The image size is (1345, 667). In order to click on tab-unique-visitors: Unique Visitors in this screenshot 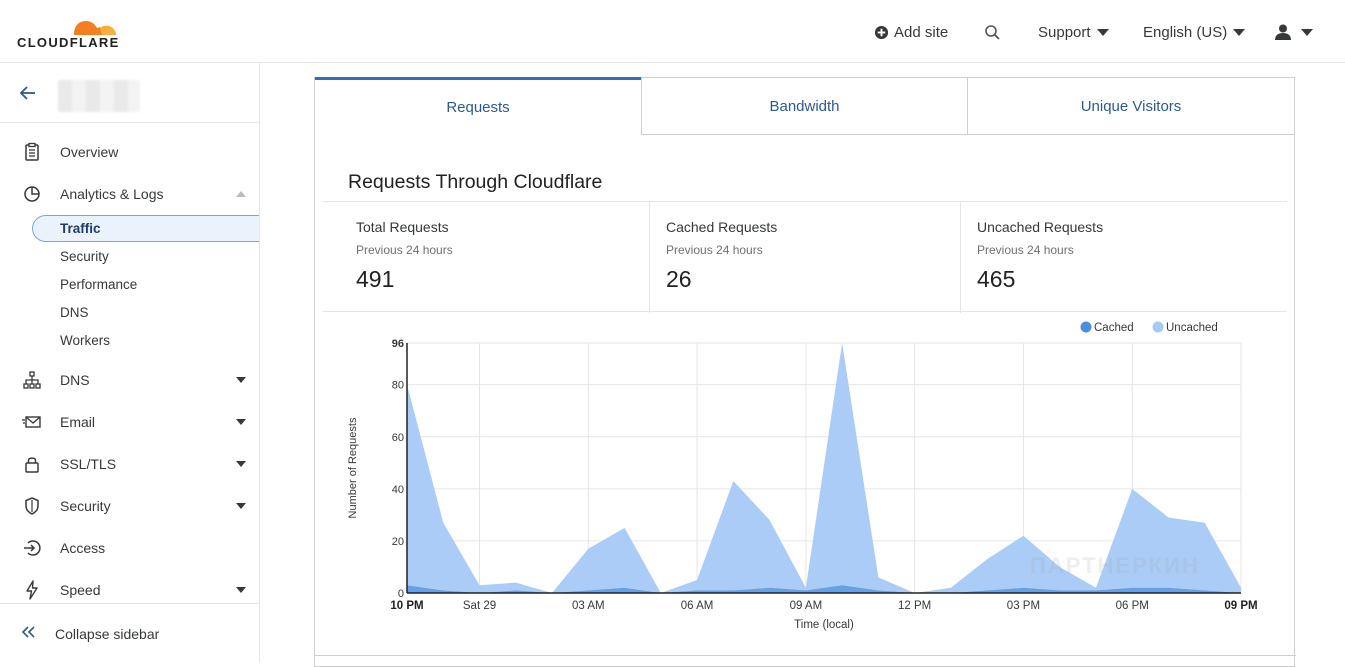, I will do `click(1131, 106)`.